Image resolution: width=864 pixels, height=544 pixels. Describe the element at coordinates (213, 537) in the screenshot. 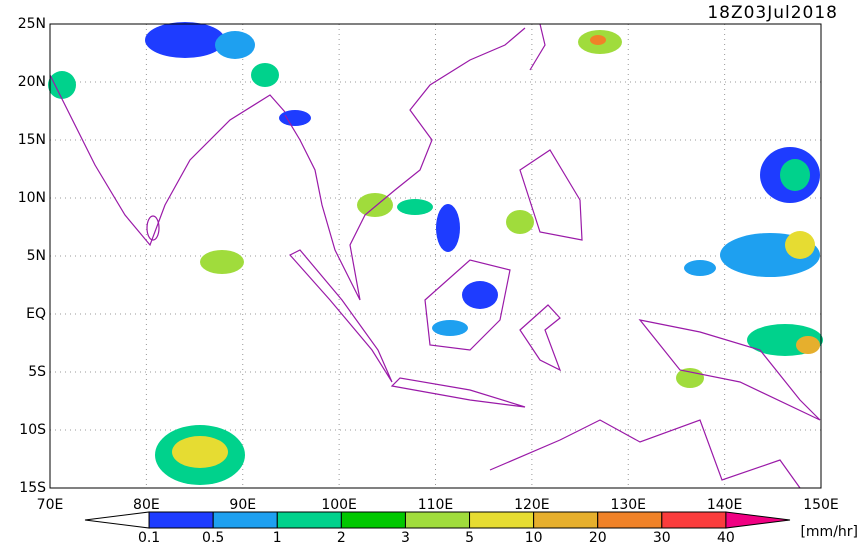

I see `colorbar-label: 0.5` at that location.